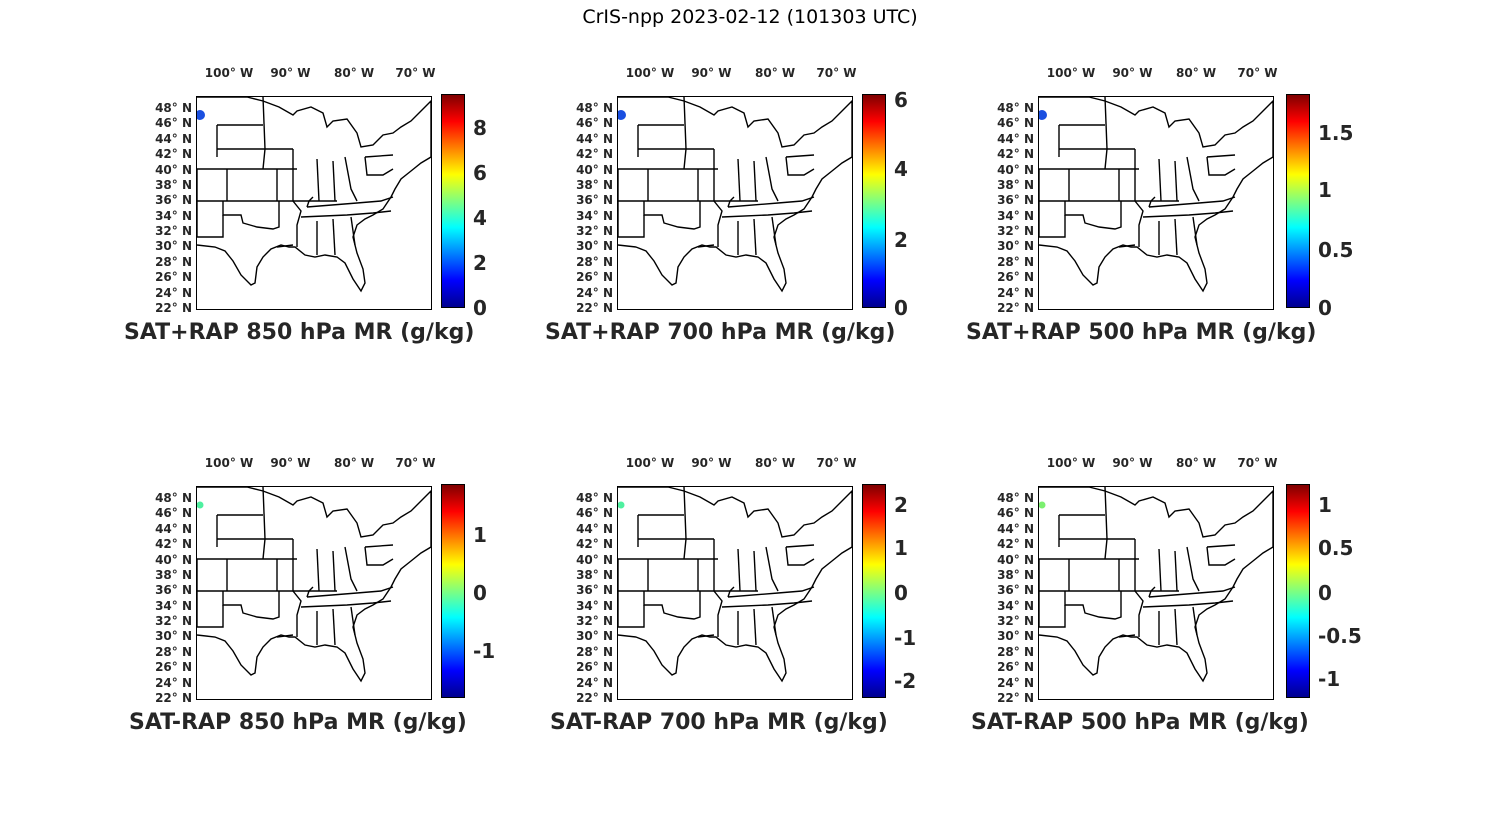 The width and height of the screenshot is (1500, 825). Describe the element at coordinates (905, 680) in the screenshot. I see `colorbar-tick-label: -2` at that location.